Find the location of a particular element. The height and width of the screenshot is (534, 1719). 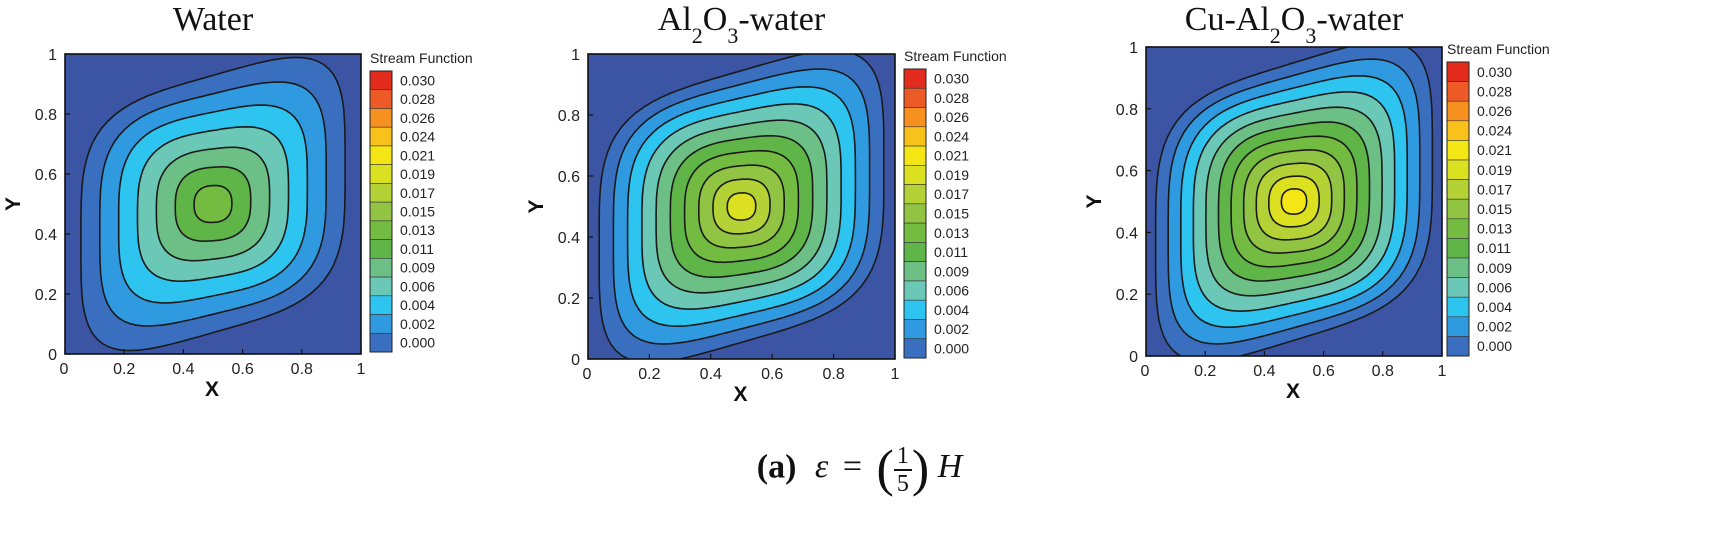

chart-title: Cu-Al2O3-water is located at coordinates (1294, 24).